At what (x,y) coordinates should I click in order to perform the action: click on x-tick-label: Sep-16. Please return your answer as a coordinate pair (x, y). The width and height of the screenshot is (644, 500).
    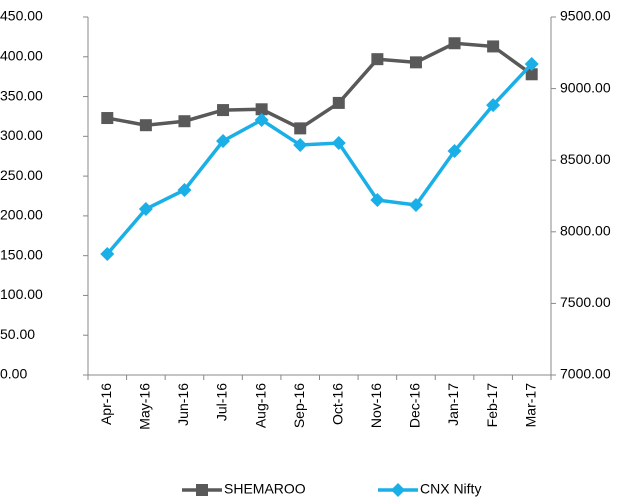
    Looking at the image, I should click on (299, 405).